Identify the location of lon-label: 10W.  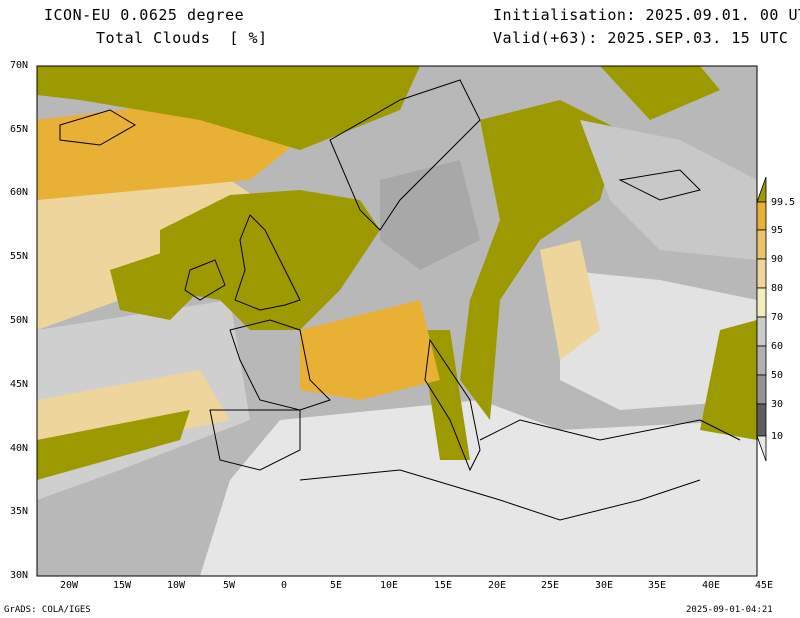
(176, 585).